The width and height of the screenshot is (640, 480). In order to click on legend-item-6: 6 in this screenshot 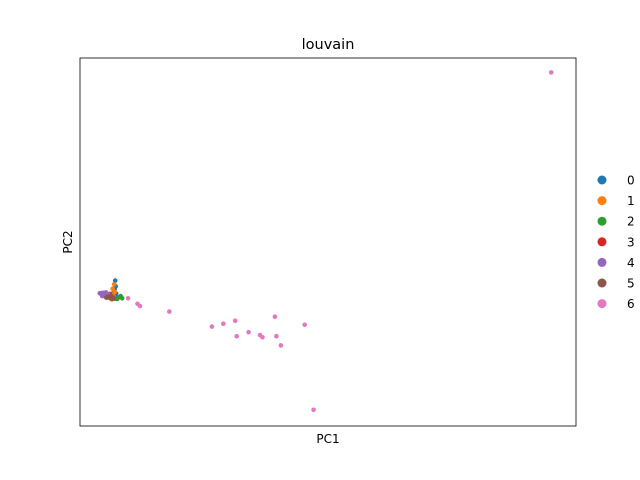, I will do `click(616, 304)`.